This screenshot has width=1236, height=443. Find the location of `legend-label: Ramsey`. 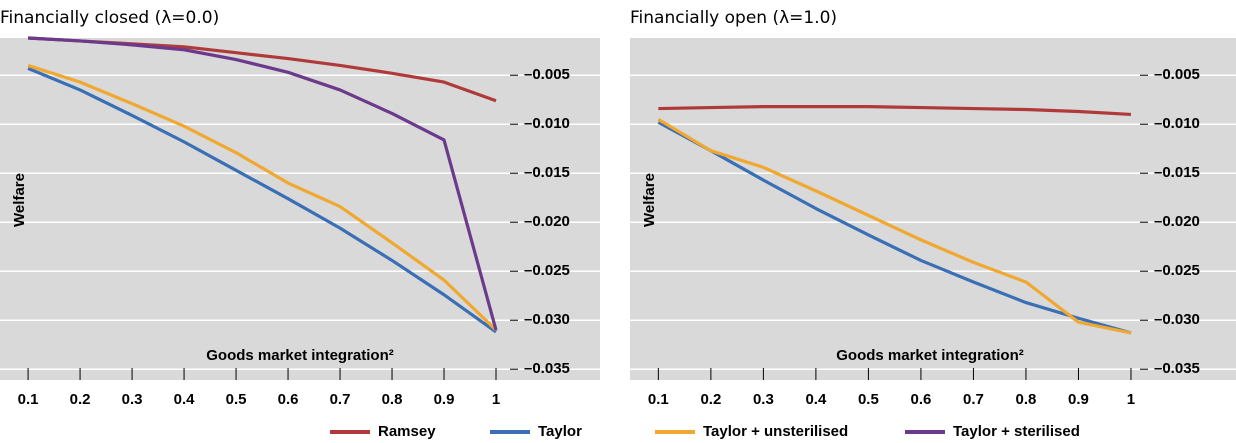

legend-label: Ramsey is located at coordinates (407, 431).